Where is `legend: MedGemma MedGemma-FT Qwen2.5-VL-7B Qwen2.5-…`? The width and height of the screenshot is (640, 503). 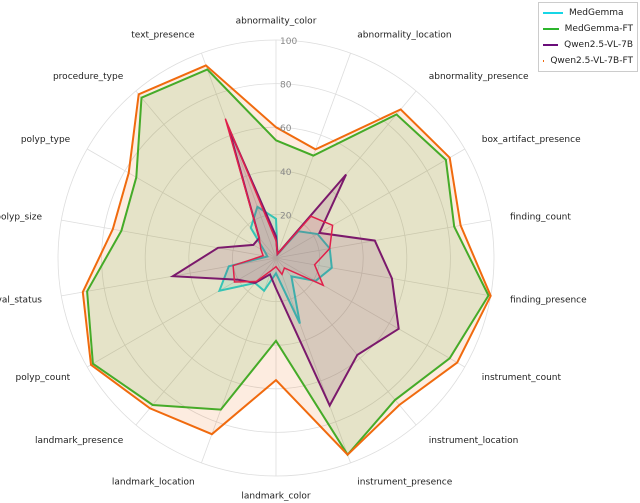 legend: MedGemma MedGemma-FT Qwen2.5-VL-7B Qwen2.5-… is located at coordinates (588, 37).